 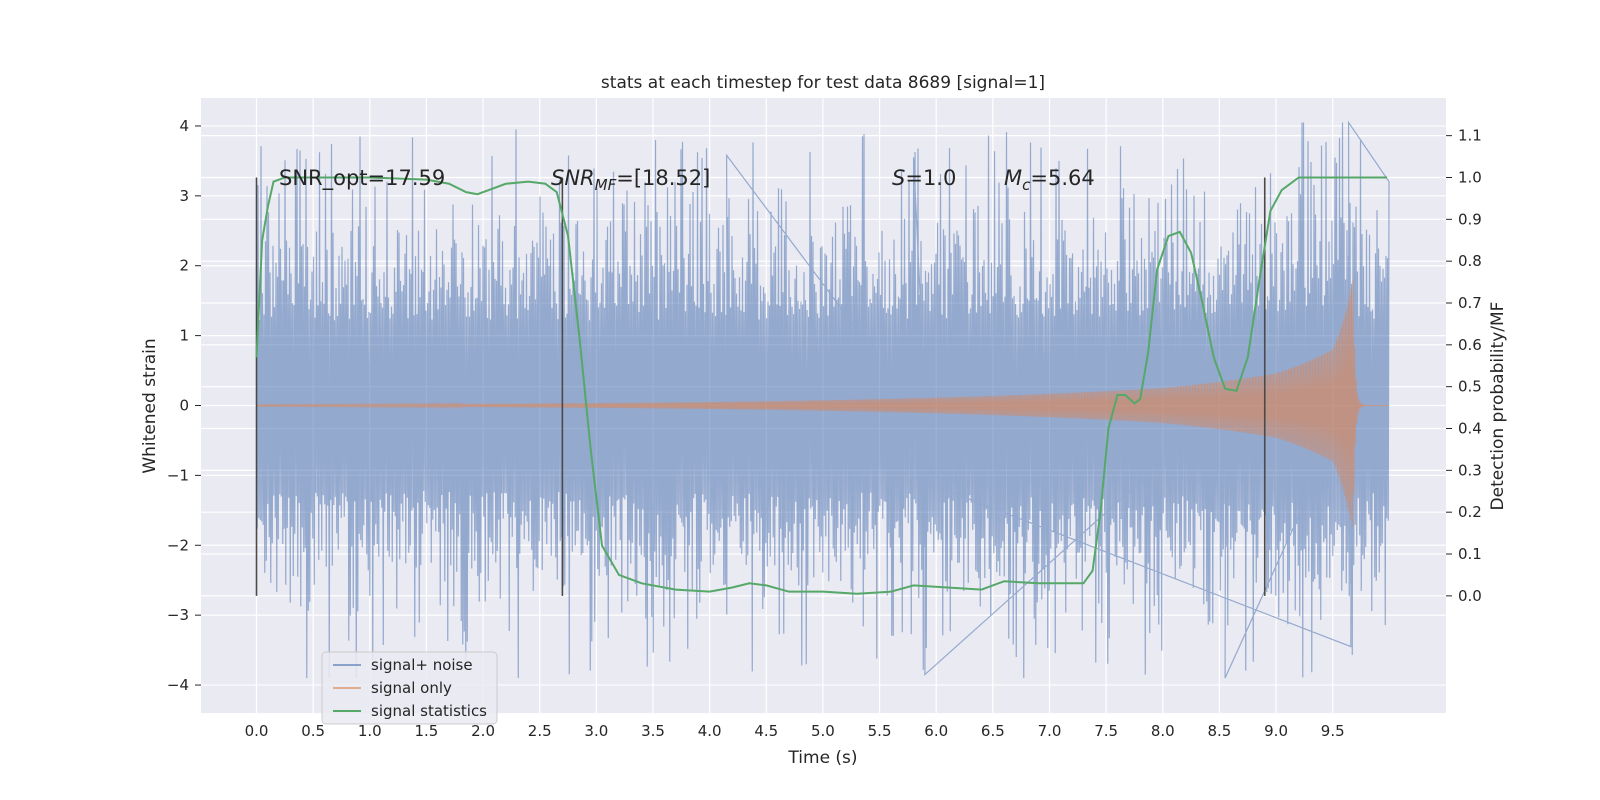 What do you see at coordinates (898, 178) in the screenshot?
I see `annotation-symbol: S` at bounding box center [898, 178].